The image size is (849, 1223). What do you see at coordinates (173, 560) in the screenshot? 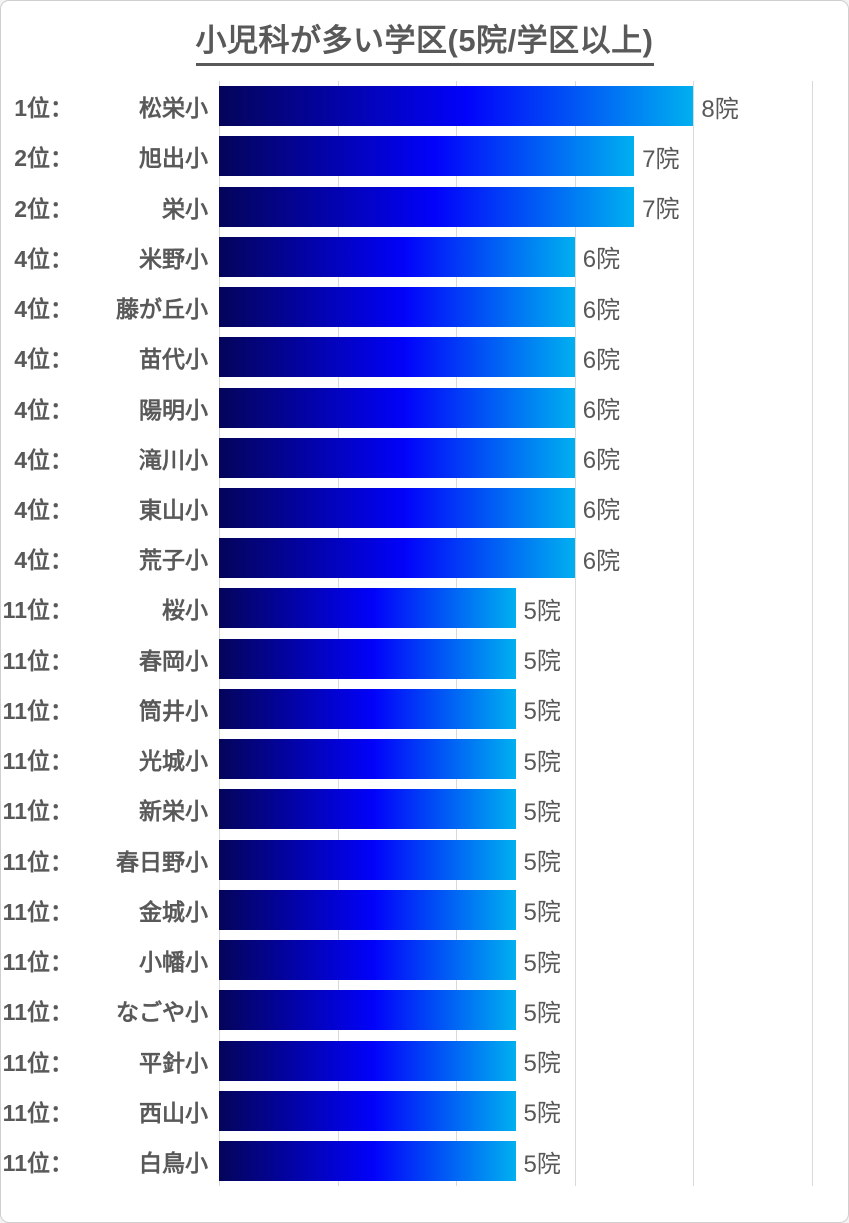
I see `school-name-label: 荒子小` at bounding box center [173, 560].